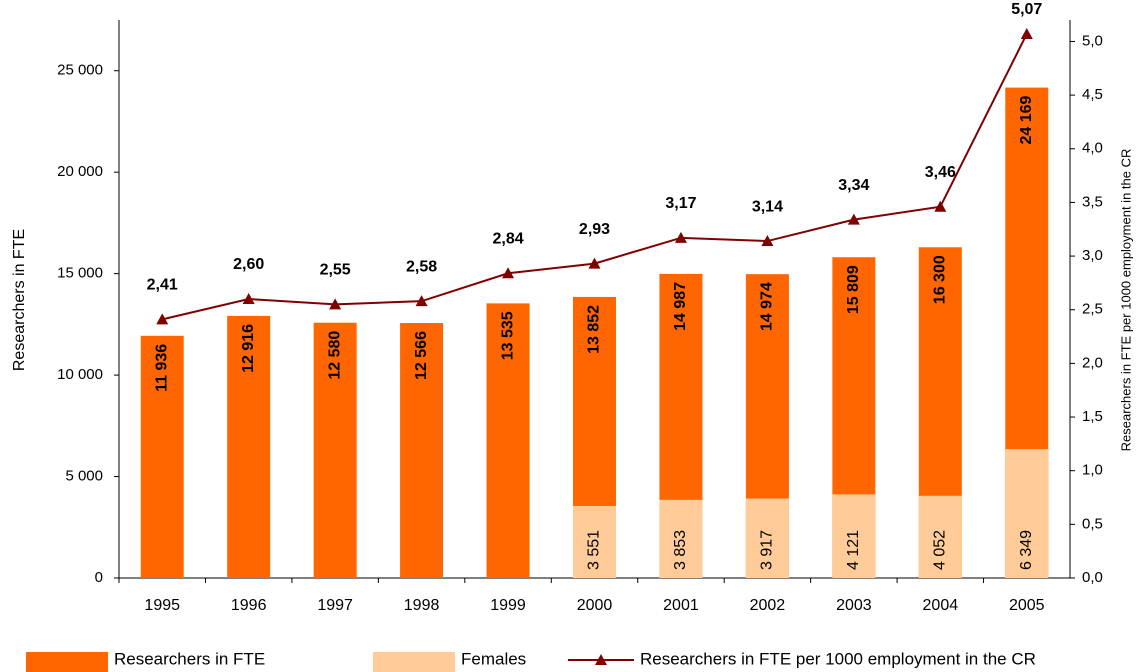  What do you see at coordinates (80, 171) in the screenshot?
I see `y-tick-label: 20 000` at bounding box center [80, 171].